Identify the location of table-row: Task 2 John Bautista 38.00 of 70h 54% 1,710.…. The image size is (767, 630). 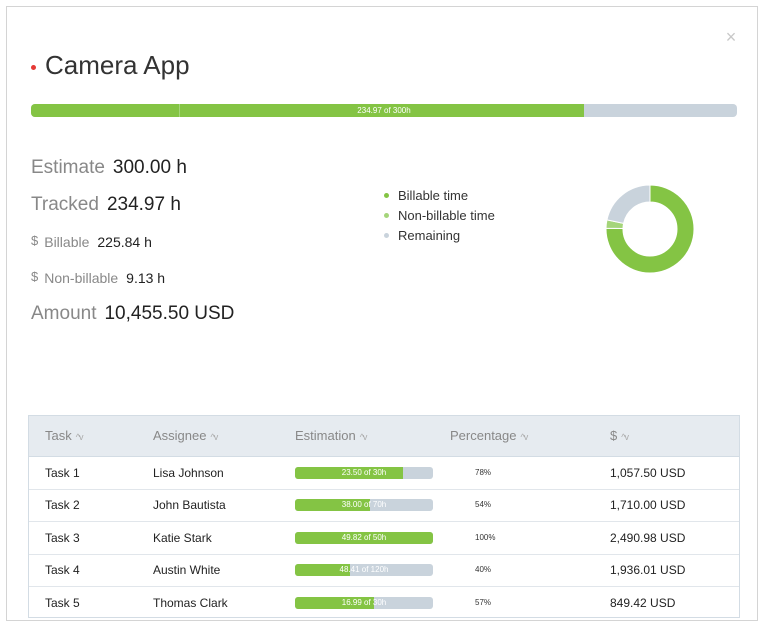
(384, 506).